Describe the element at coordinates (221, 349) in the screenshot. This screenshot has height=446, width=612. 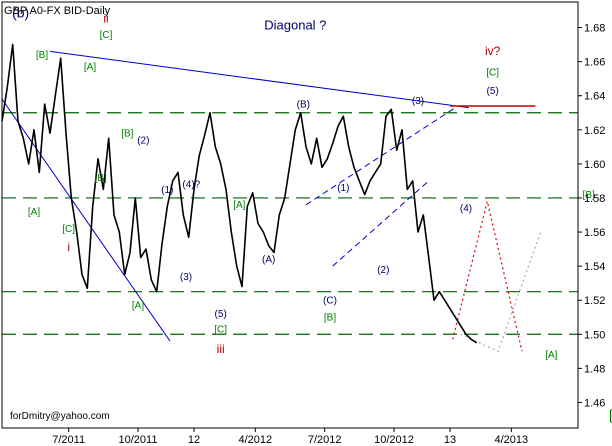
I see `wave-label-31: iii` at that location.